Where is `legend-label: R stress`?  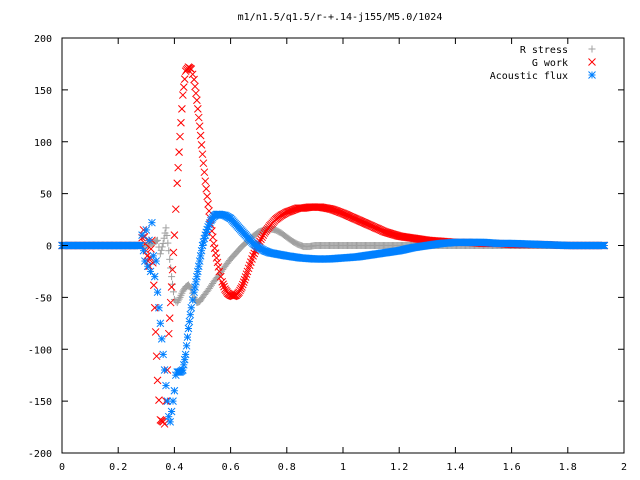
legend-label: R stress is located at coordinates (544, 50).